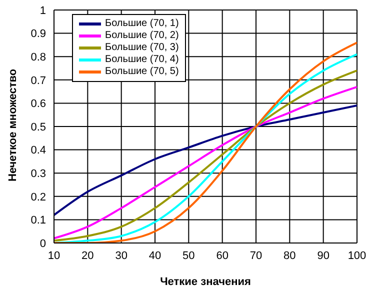 This screenshot has height=295, width=371. Describe the element at coordinates (155, 256) in the screenshot. I see `x-tick-label: 40` at that location.